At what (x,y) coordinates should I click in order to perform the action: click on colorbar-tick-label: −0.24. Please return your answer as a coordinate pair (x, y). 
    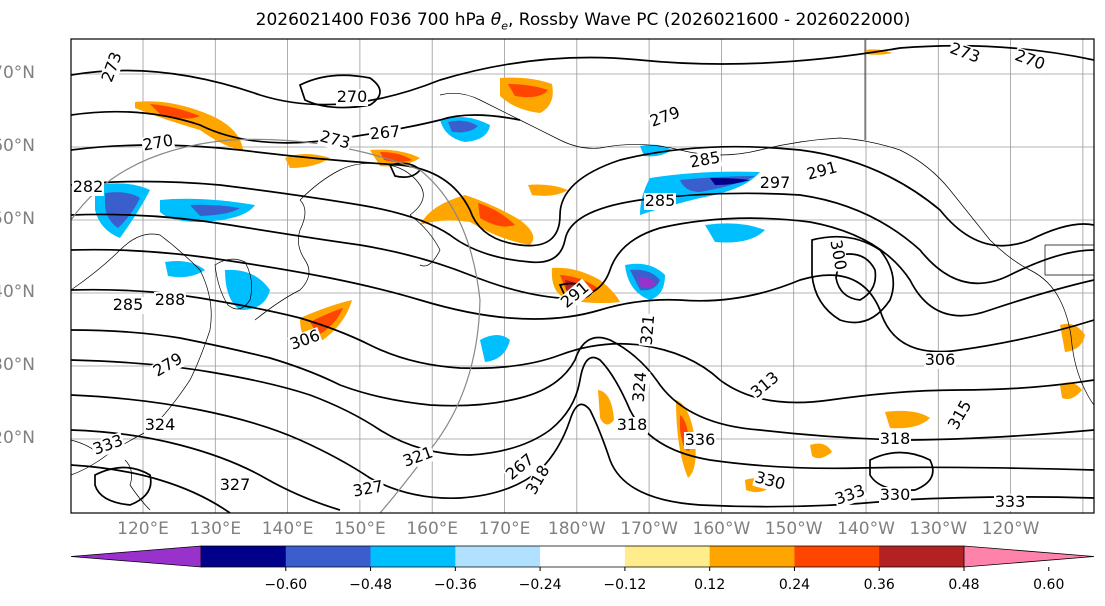
    Looking at the image, I should click on (540, 585).